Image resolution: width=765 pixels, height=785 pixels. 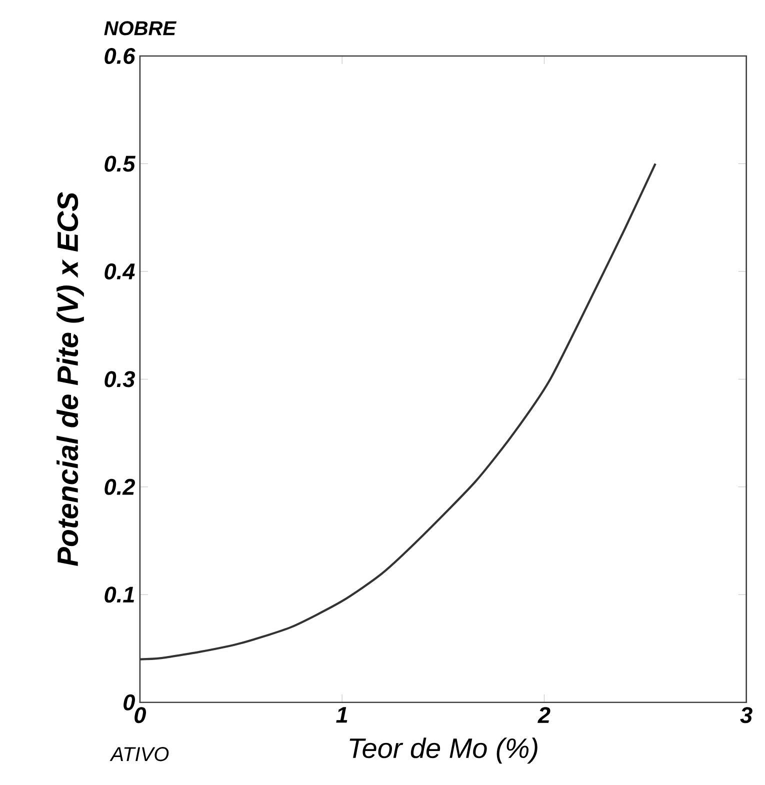 I want to click on y-tick-label: 0.3, so click(x=119, y=379).